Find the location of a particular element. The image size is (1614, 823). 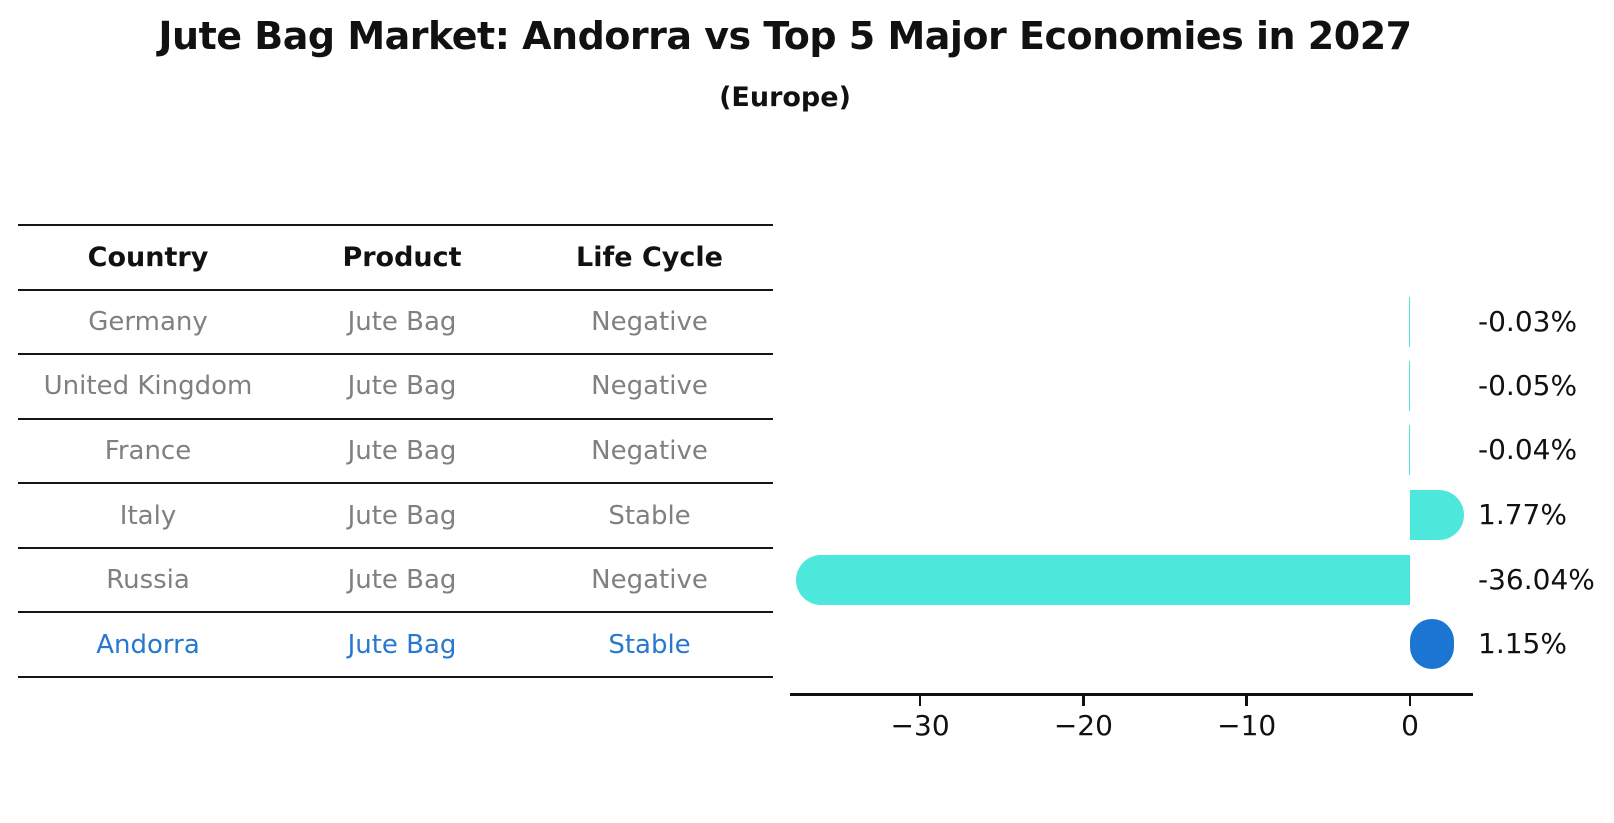

cell-life_cycle-france: Negative is located at coordinates (649, 450).